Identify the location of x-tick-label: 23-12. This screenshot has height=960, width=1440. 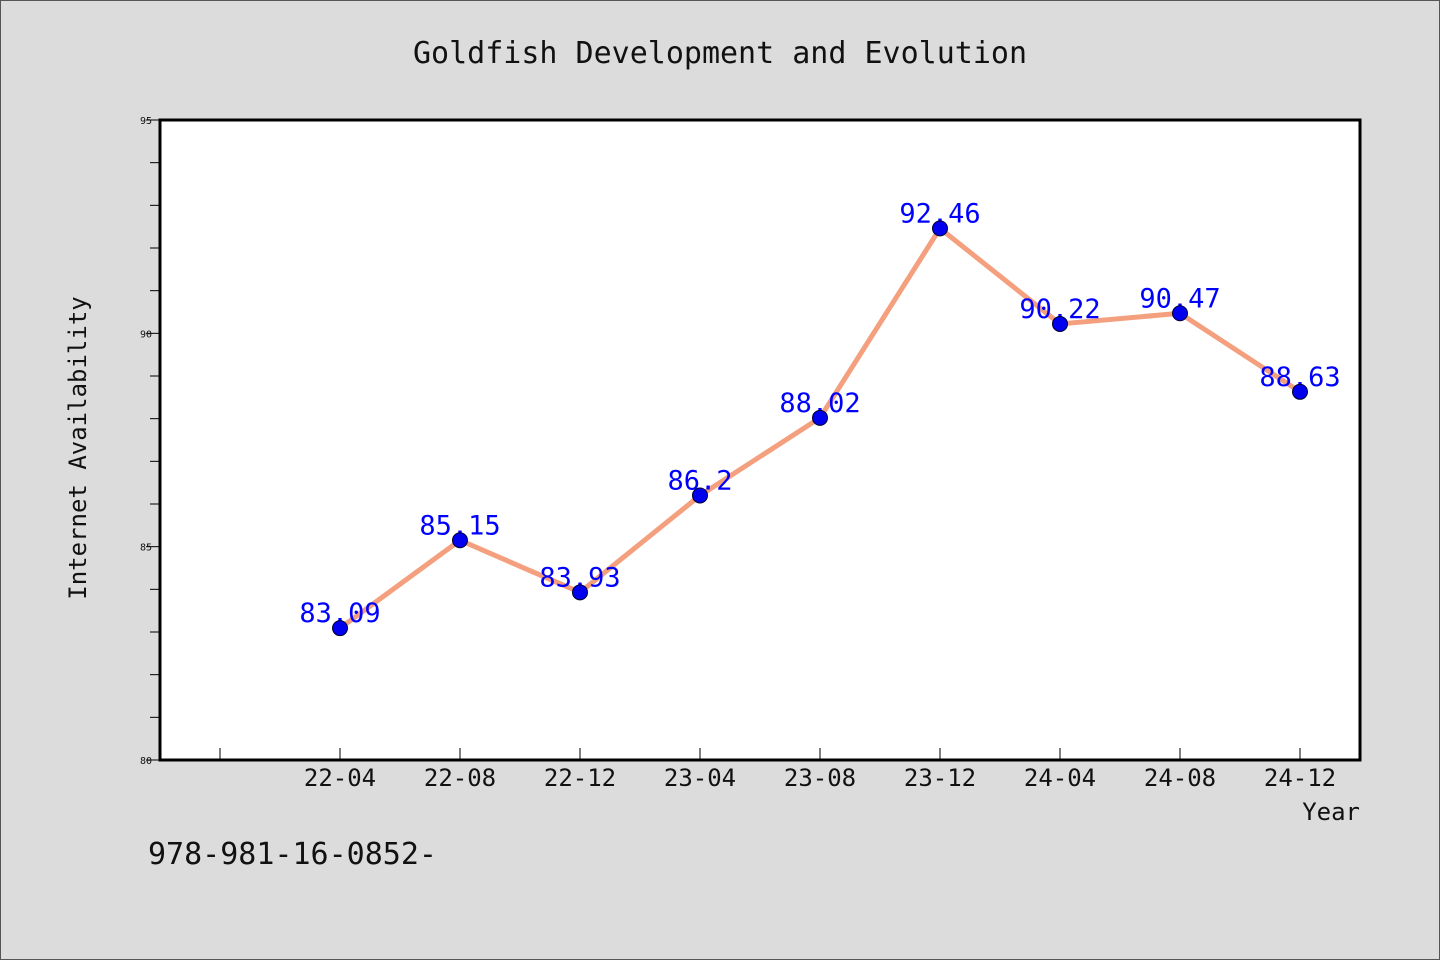
(940, 778).